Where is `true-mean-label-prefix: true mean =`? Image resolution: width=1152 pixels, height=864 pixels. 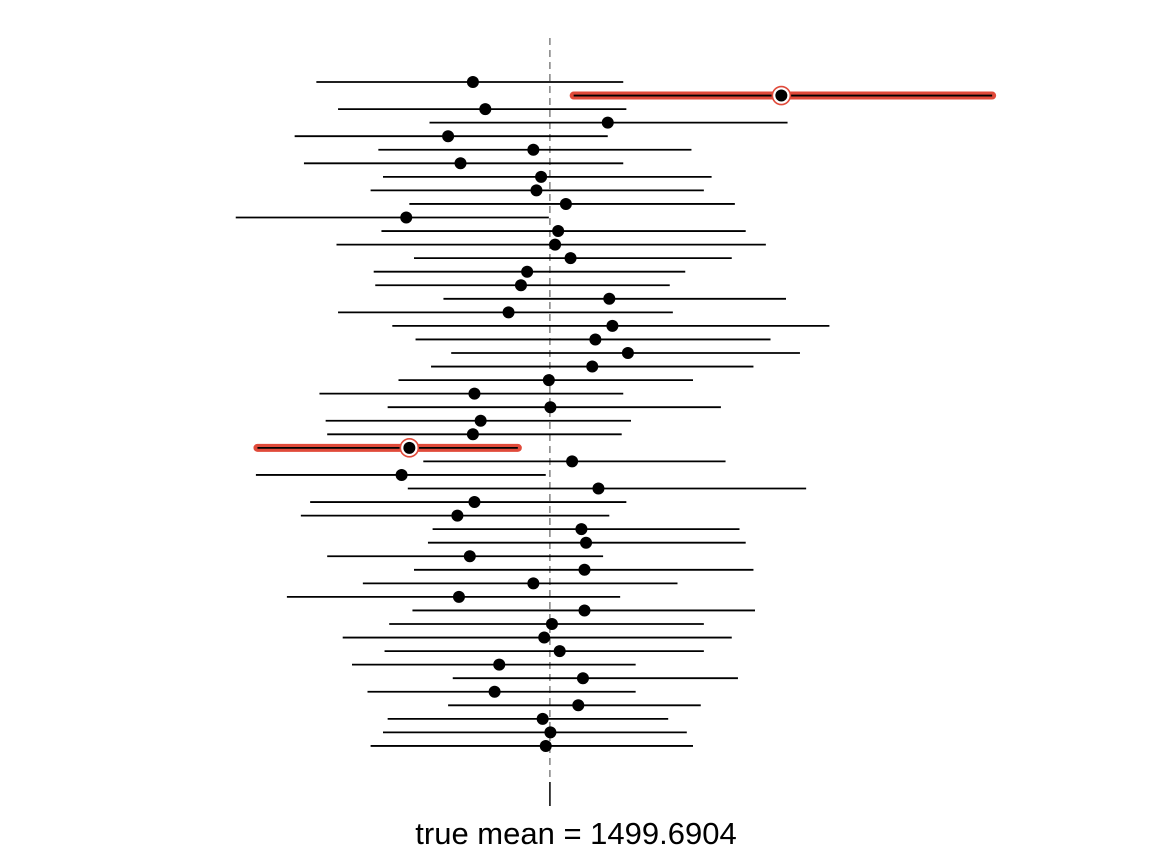 true-mean-label-prefix: true mean = is located at coordinates (502, 833).